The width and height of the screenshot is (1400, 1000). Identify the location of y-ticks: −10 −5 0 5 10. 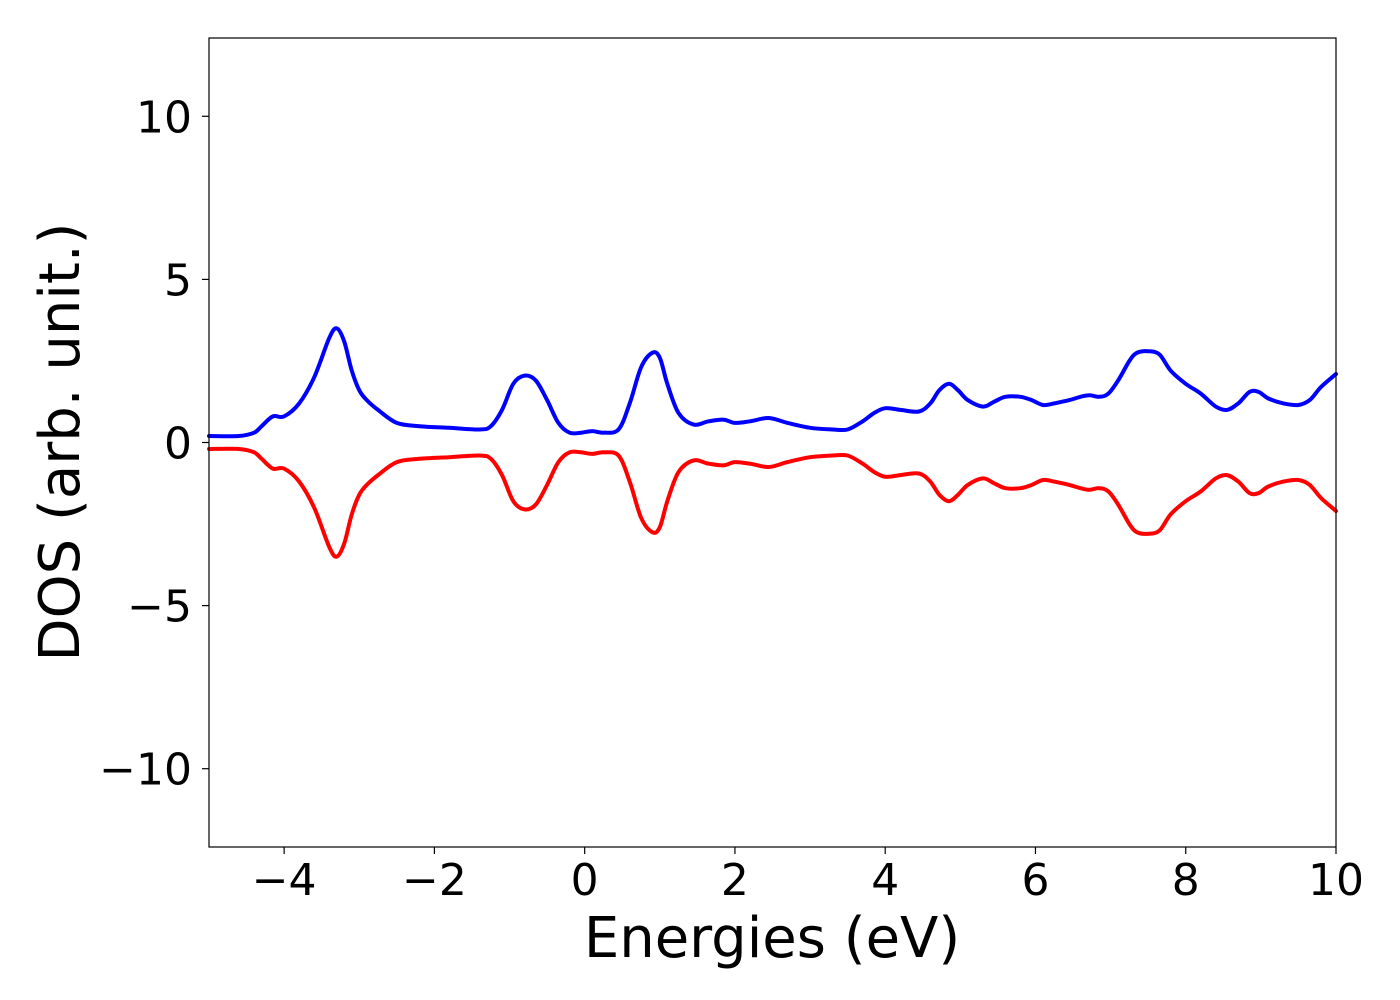
(154, 444).